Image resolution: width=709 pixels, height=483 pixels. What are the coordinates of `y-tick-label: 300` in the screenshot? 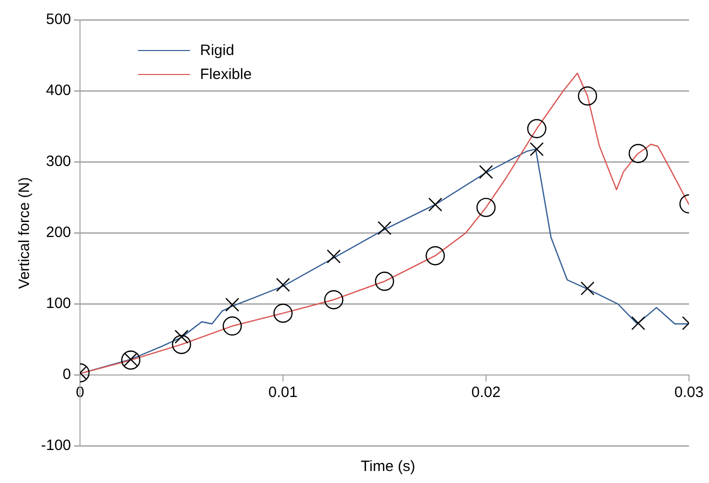 It's located at (59, 161).